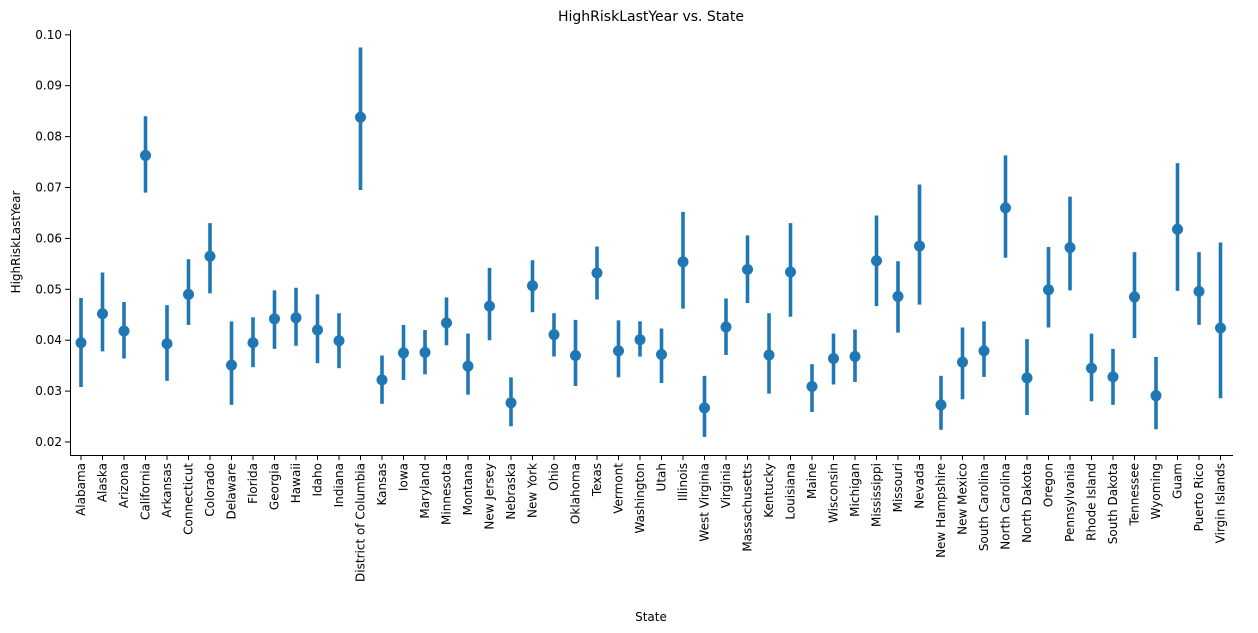  I want to click on x-tick-label: West Virginia, so click(705, 502).